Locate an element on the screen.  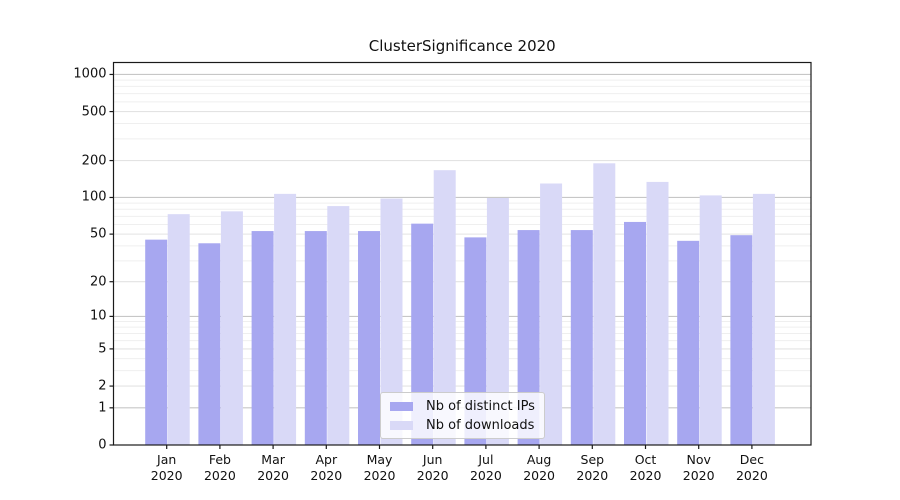
x-tick-label-Oct: Oct 2020 is located at coordinates (645, 467).